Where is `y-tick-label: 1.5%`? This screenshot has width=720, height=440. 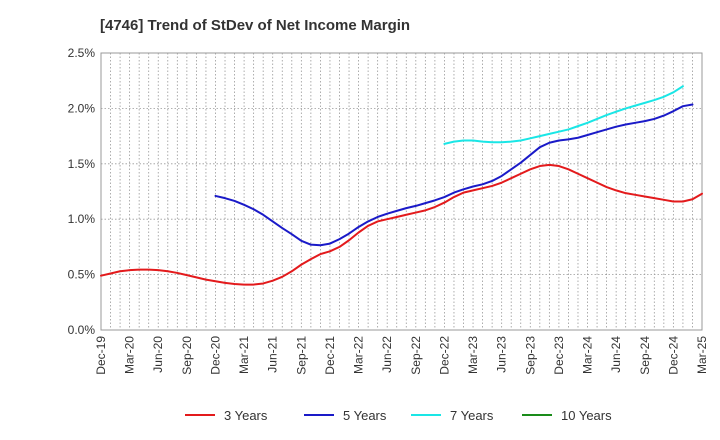 y-tick-label: 1.5% is located at coordinates (82, 164).